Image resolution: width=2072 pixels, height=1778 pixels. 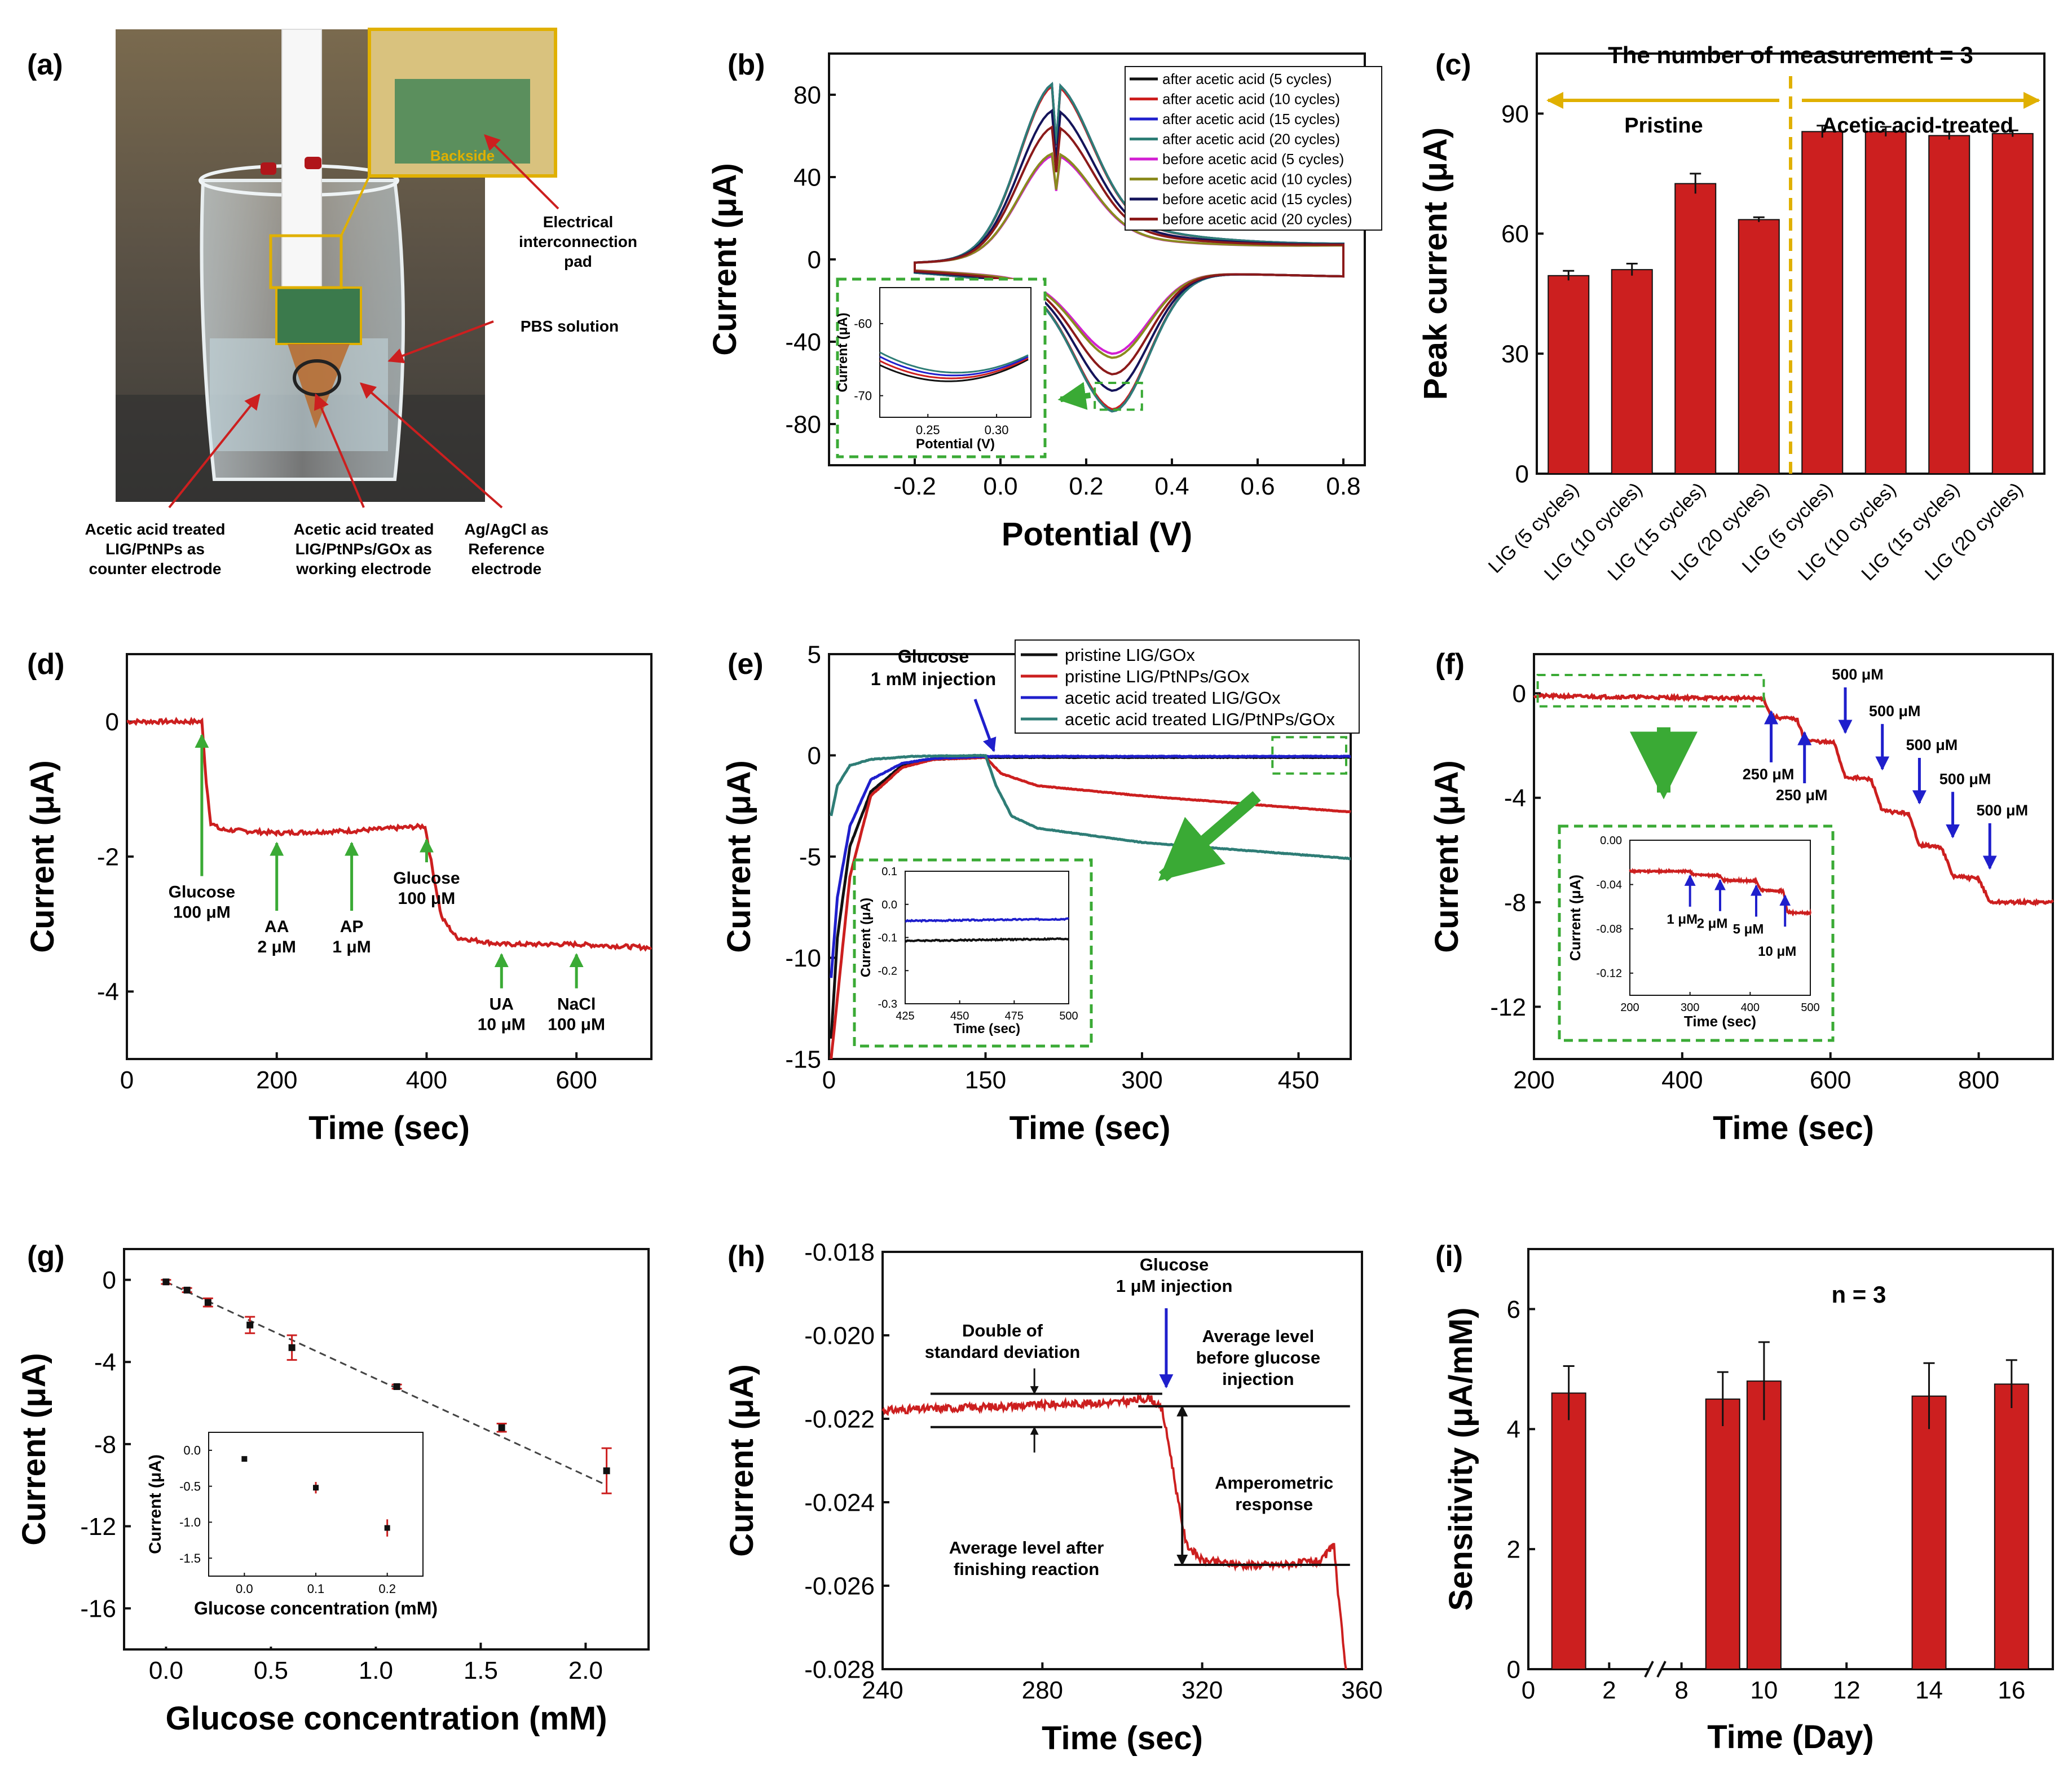 I want to click on reference-arrow, so click(x=431, y=446).